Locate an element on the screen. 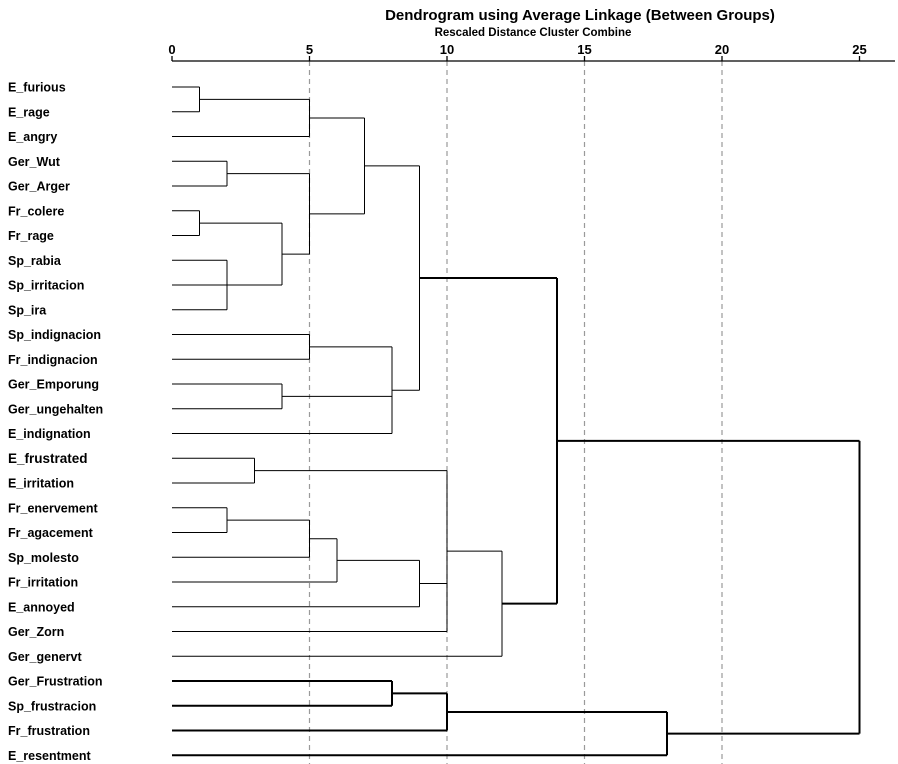  leaf-label-ger-genervt: Ger_genervt is located at coordinates (45, 657).